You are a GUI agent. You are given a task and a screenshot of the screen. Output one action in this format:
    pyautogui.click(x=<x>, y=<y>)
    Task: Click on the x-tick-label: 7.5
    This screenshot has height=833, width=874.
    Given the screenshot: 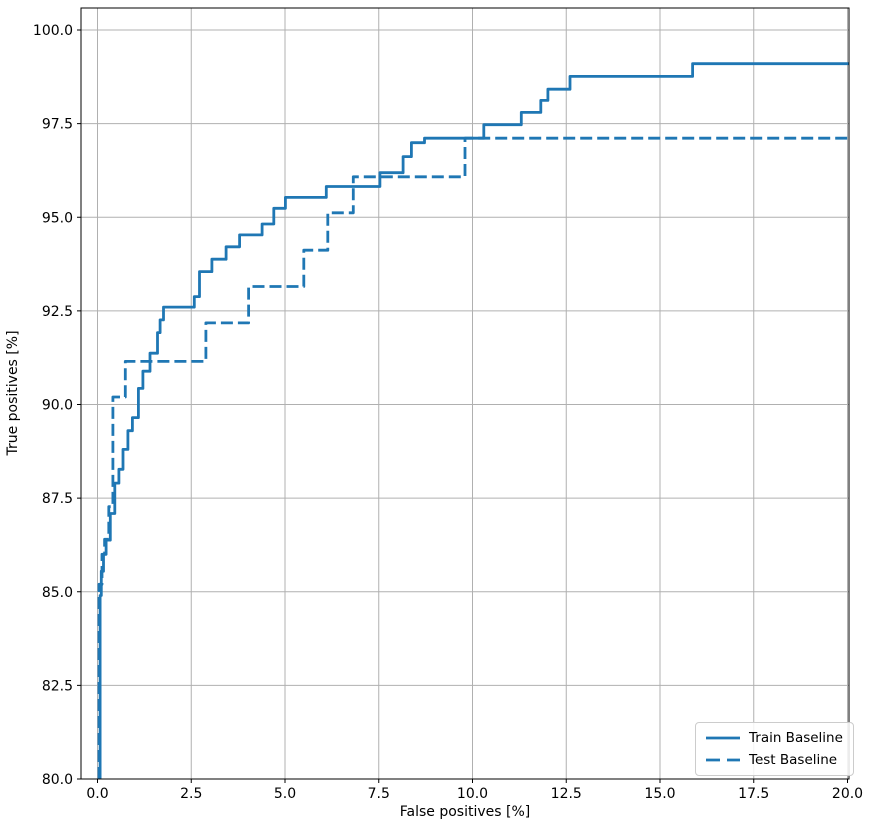 What is the action you would take?
    pyautogui.click(x=379, y=794)
    